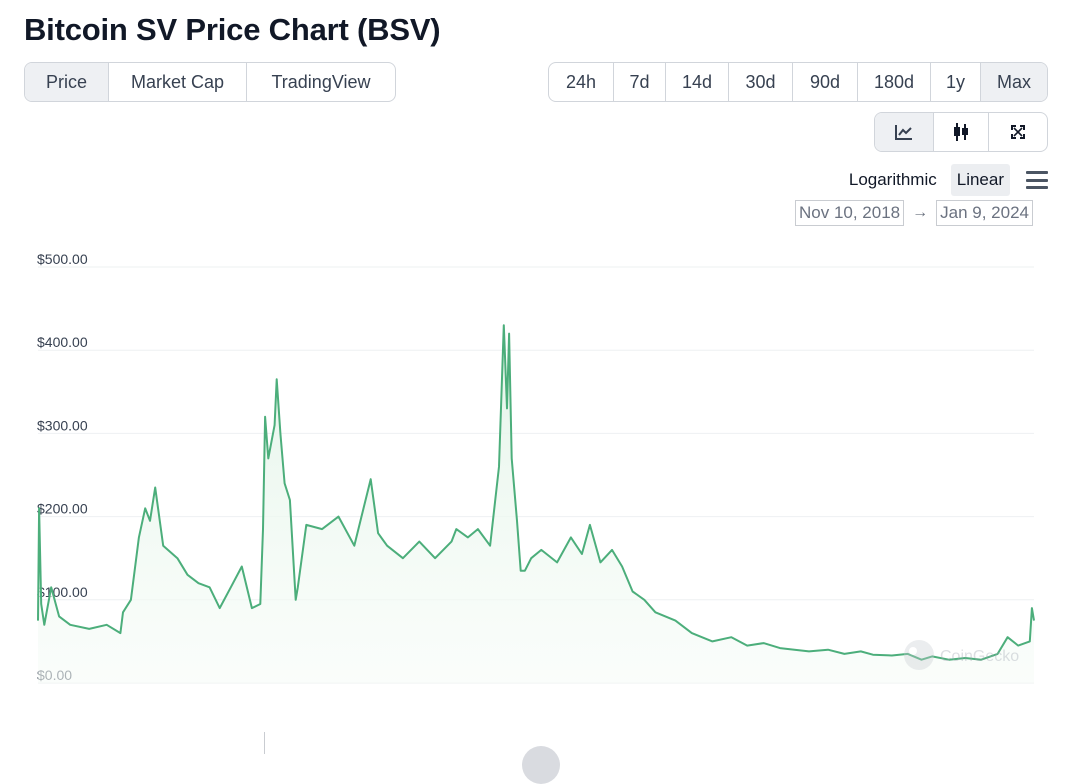  I want to click on y-tick-label: $400.00, so click(62, 342).